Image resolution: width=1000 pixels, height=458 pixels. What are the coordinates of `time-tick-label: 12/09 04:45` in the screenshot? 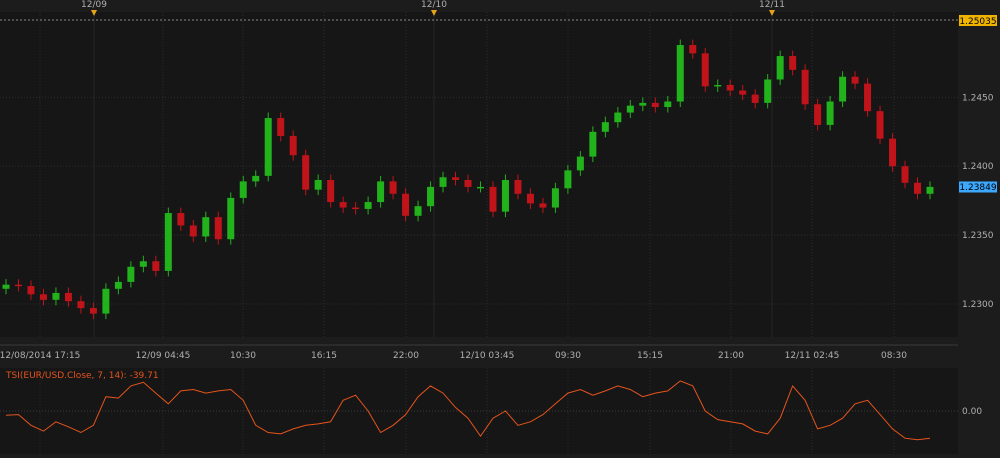 It's located at (163, 356).